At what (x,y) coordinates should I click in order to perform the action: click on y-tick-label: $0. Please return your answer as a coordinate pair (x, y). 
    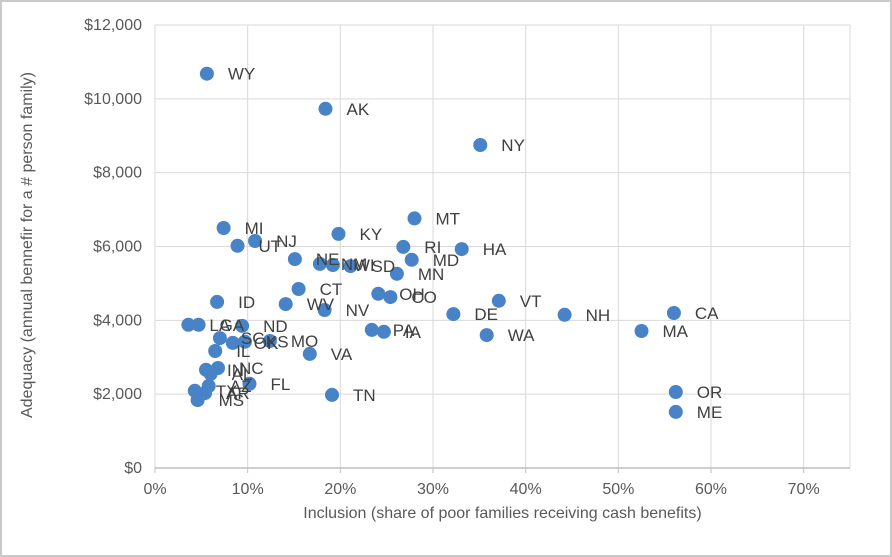
    Looking at the image, I should click on (133, 468).